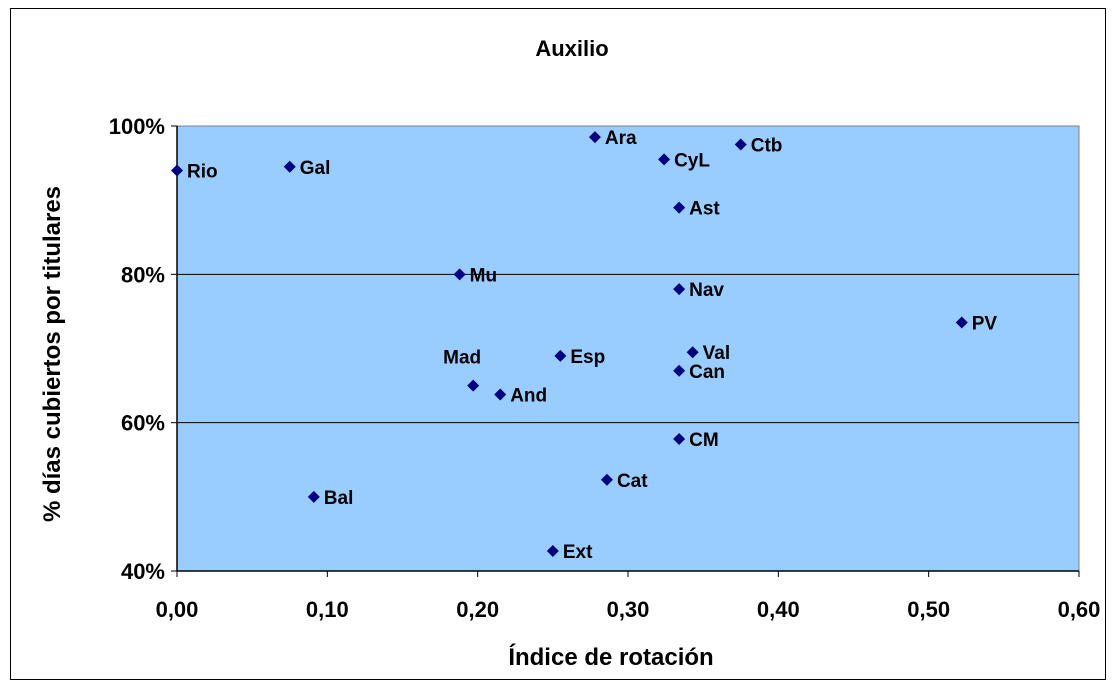 The image size is (1117, 689). I want to click on data-point-label: Ext, so click(578, 552).